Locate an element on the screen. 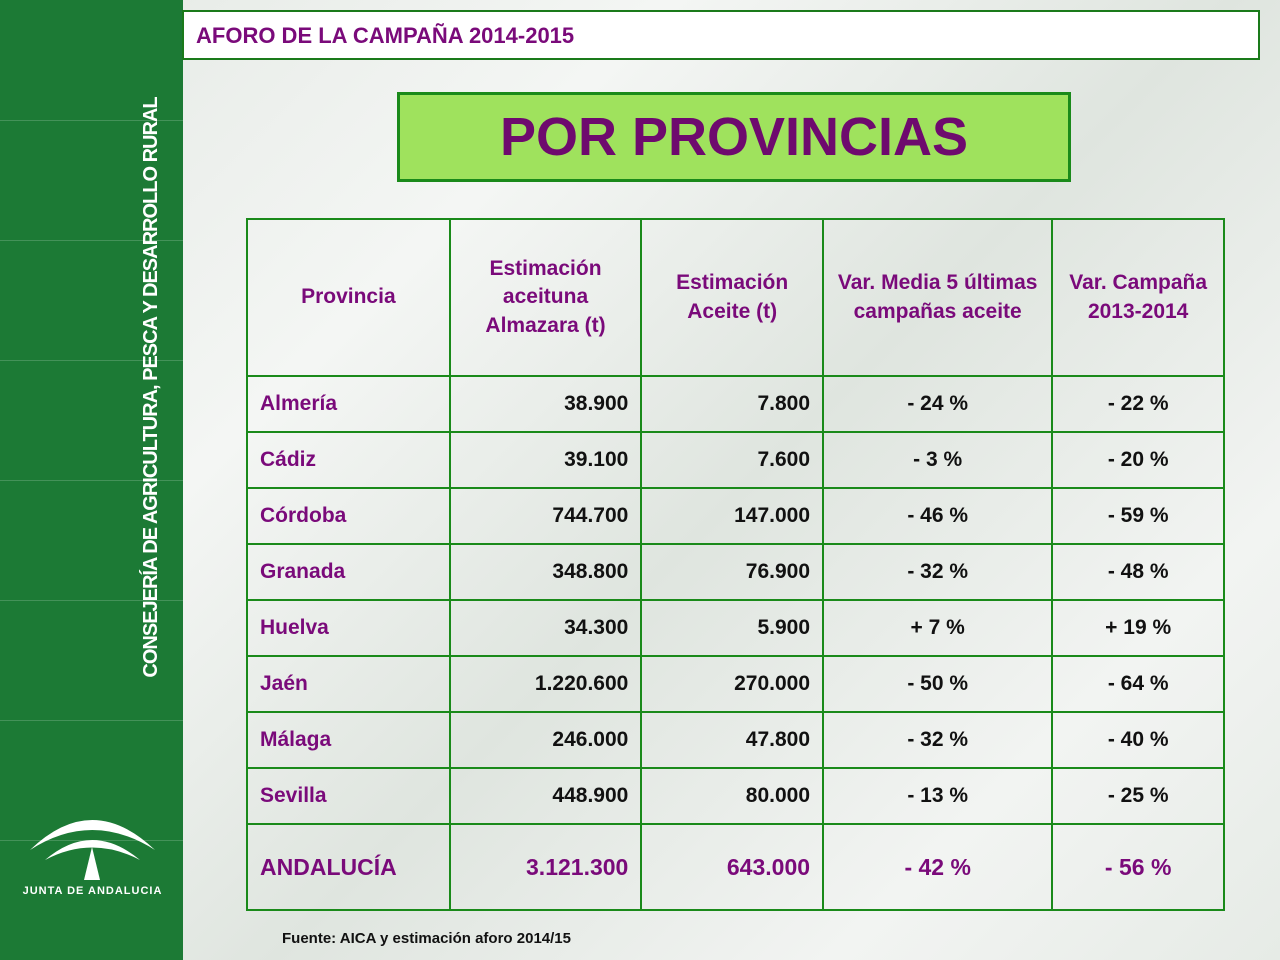 The height and width of the screenshot is (960, 1280). cell-aceite: 76.900 is located at coordinates (732, 572).